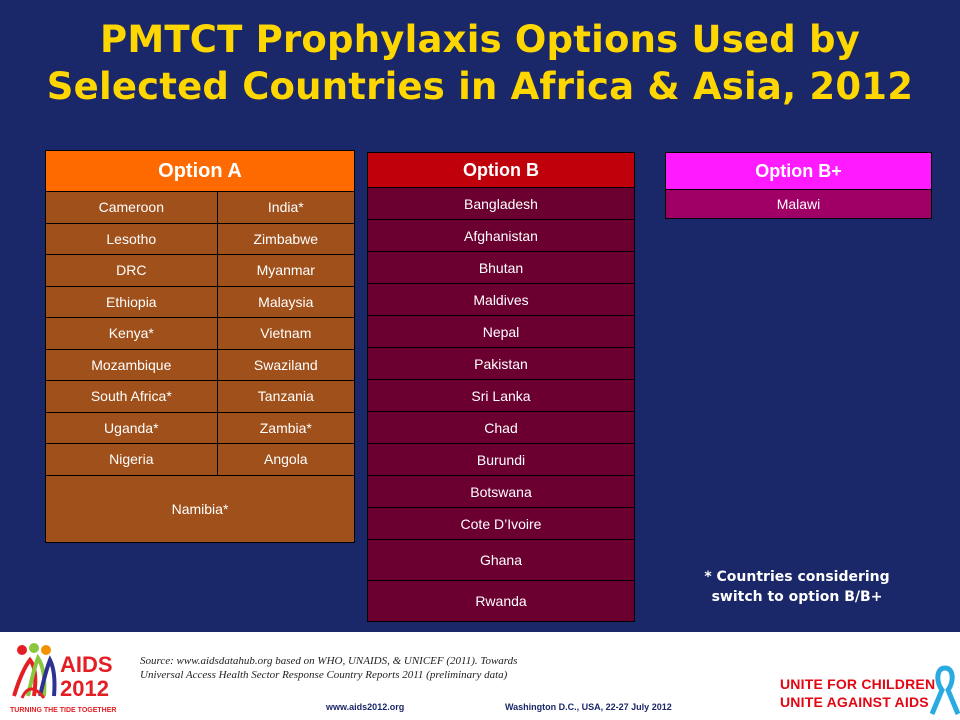 The width and height of the screenshot is (960, 720). Describe the element at coordinates (286, 364) in the screenshot. I see `option-a-cell: Swaziland` at that location.